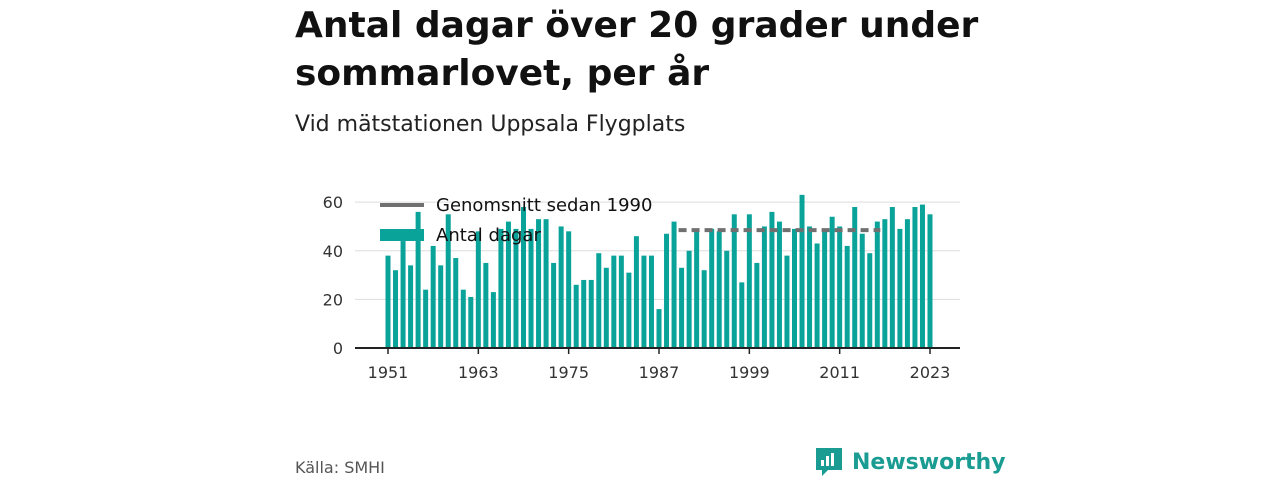 The height and width of the screenshot is (480, 1280). I want to click on legend: Genomsnitt sedan 1990 Antal dagar, so click(516, 220).